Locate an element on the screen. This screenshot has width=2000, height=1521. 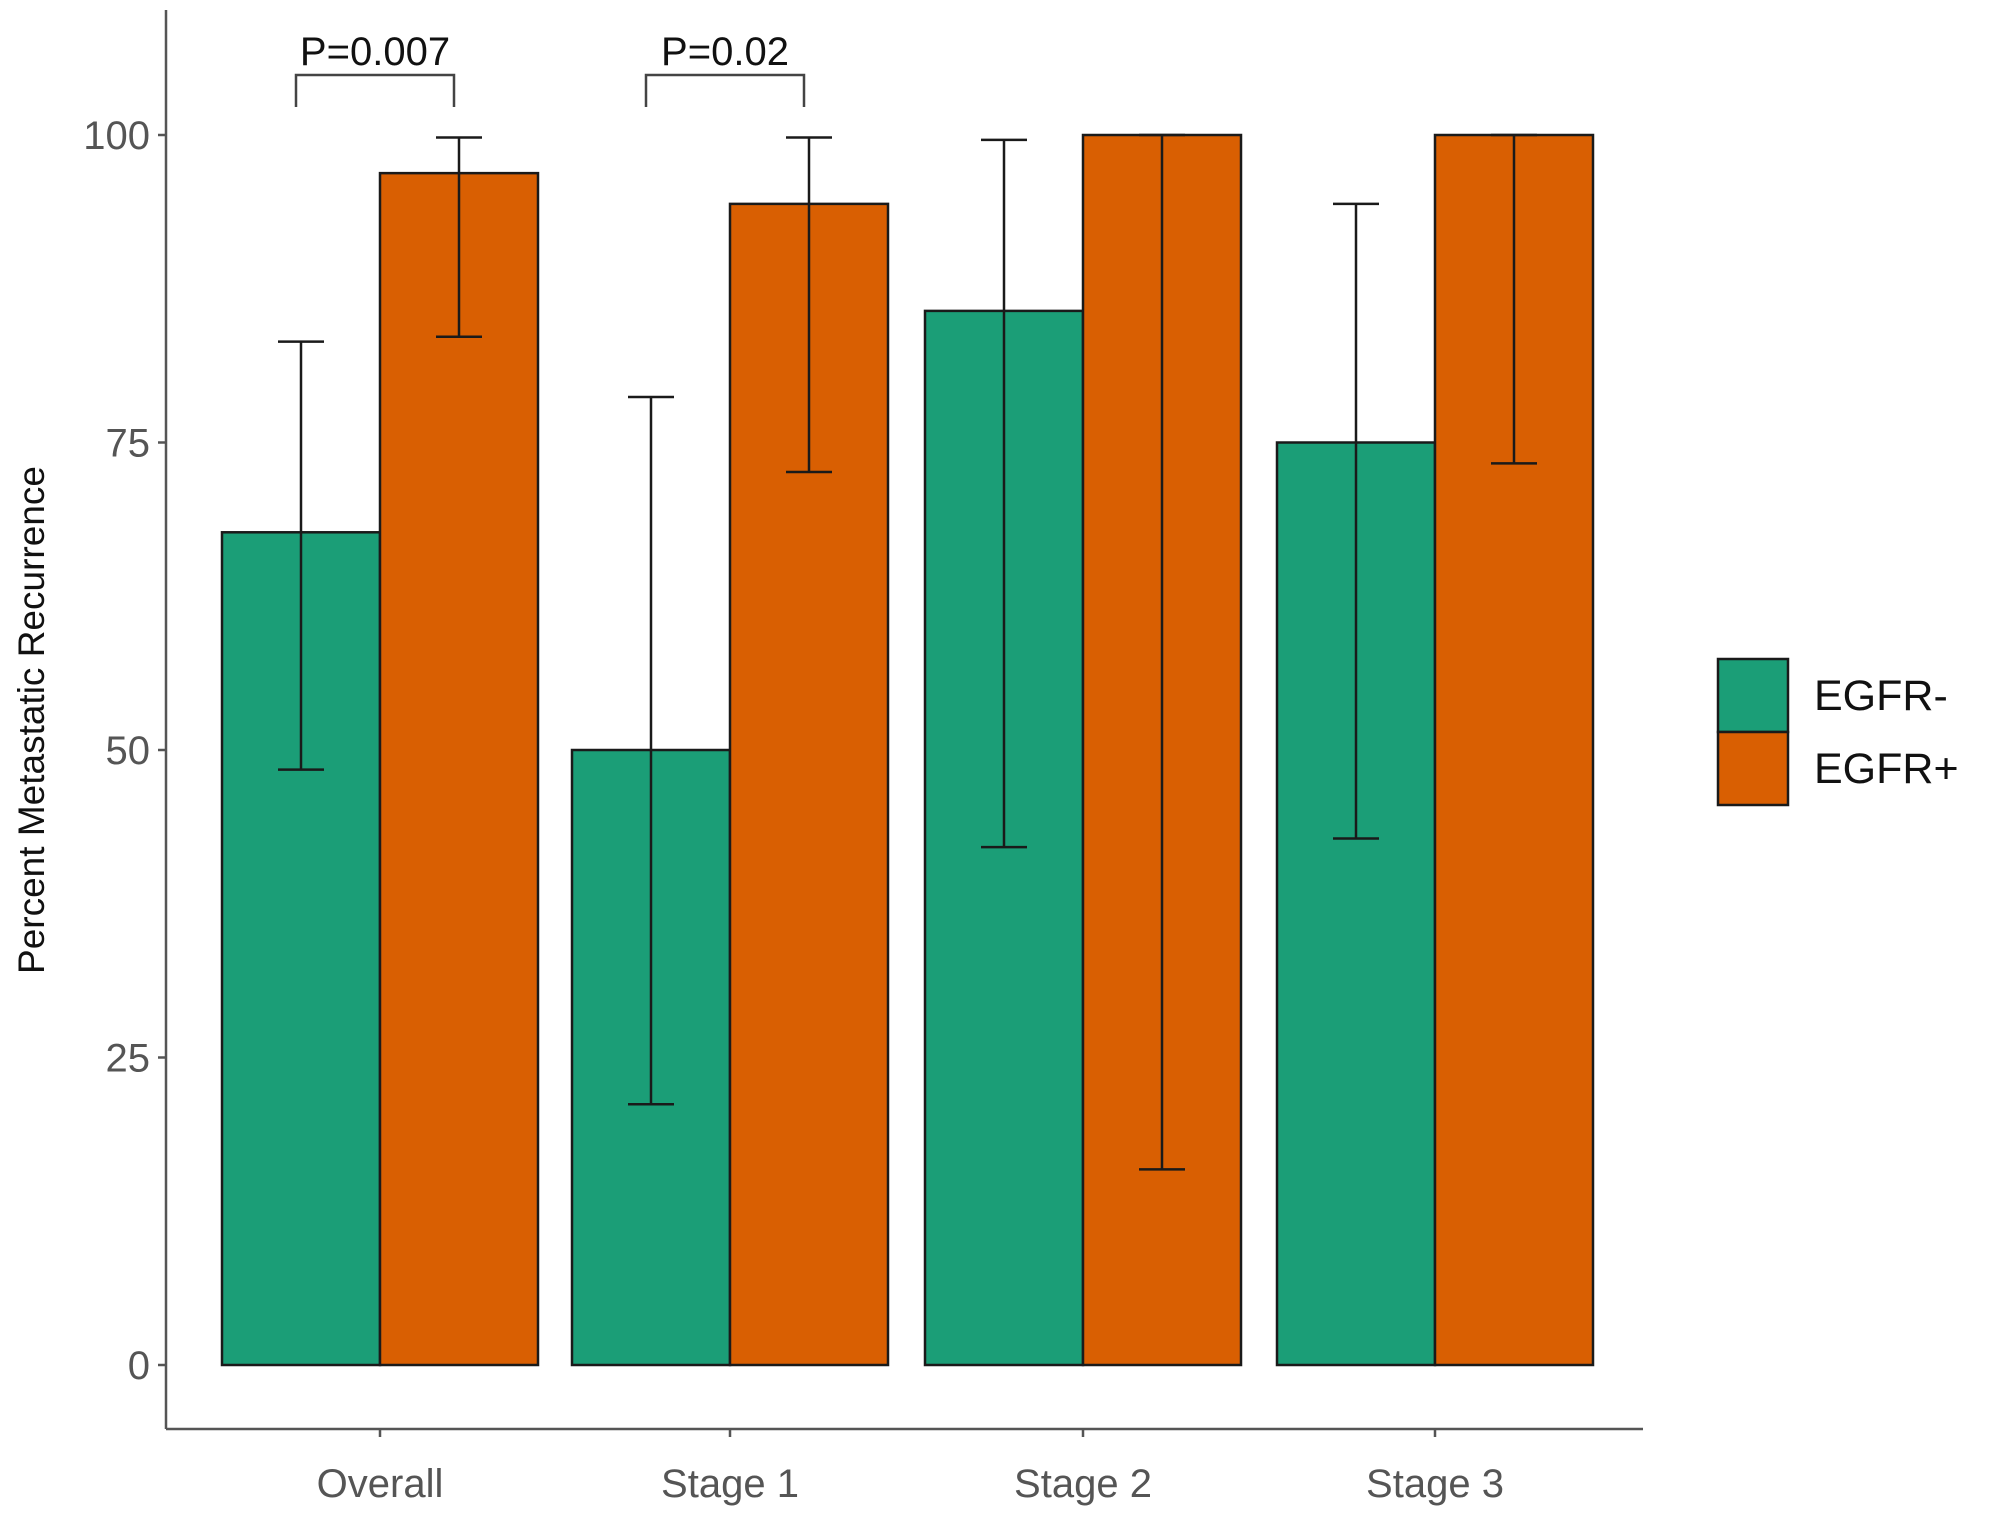
error-bar-EGFR+-Overall is located at coordinates (459, 237).